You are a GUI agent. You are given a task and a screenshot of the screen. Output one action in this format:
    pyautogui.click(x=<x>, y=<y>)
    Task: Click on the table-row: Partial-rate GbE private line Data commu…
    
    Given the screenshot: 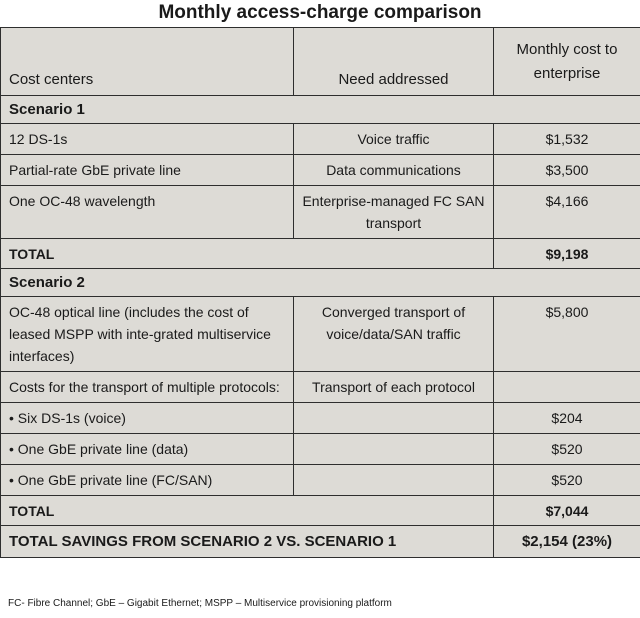 What is the action you would take?
    pyautogui.click(x=320, y=170)
    